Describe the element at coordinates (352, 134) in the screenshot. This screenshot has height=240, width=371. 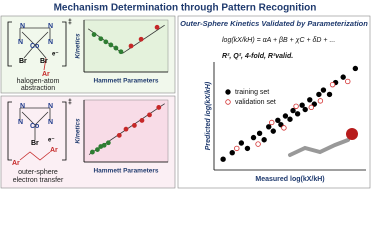
I see `atom-ball` at that location.